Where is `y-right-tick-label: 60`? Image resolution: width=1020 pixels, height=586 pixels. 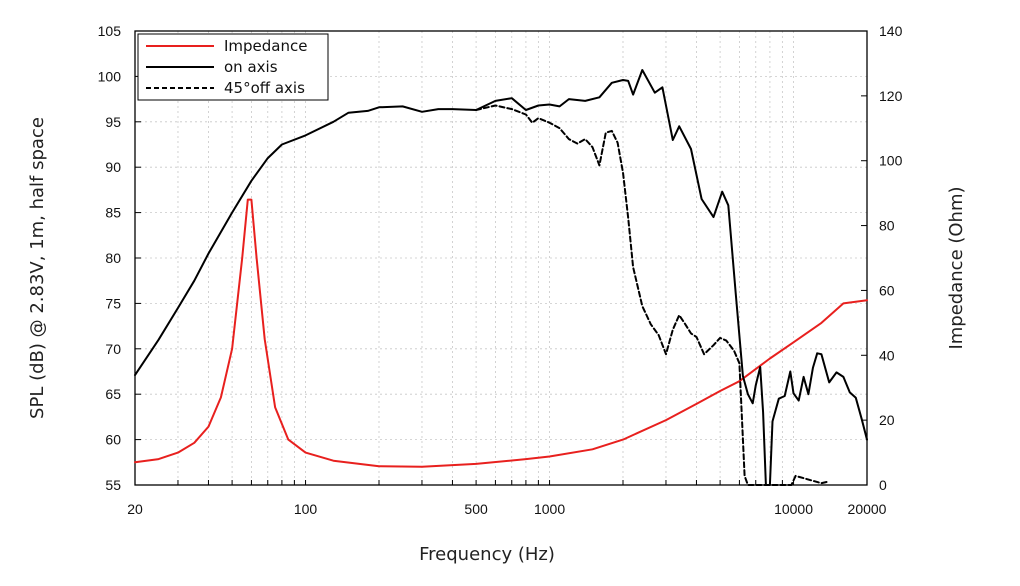
y-right-tick-label: 60 is located at coordinates (887, 290).